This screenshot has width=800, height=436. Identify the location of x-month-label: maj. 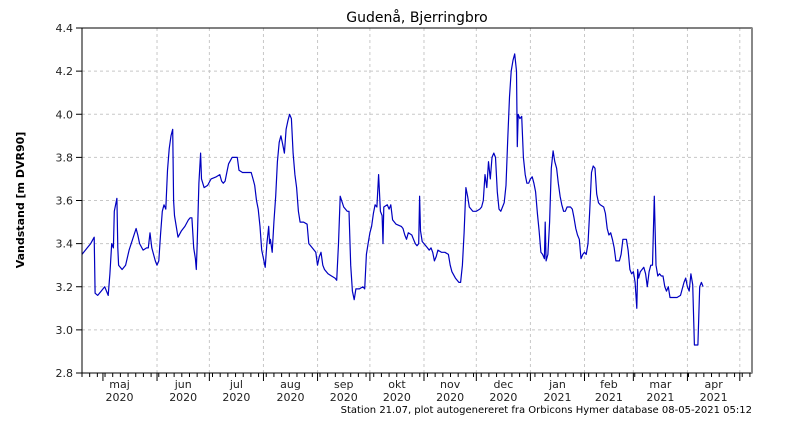
(119, 384).